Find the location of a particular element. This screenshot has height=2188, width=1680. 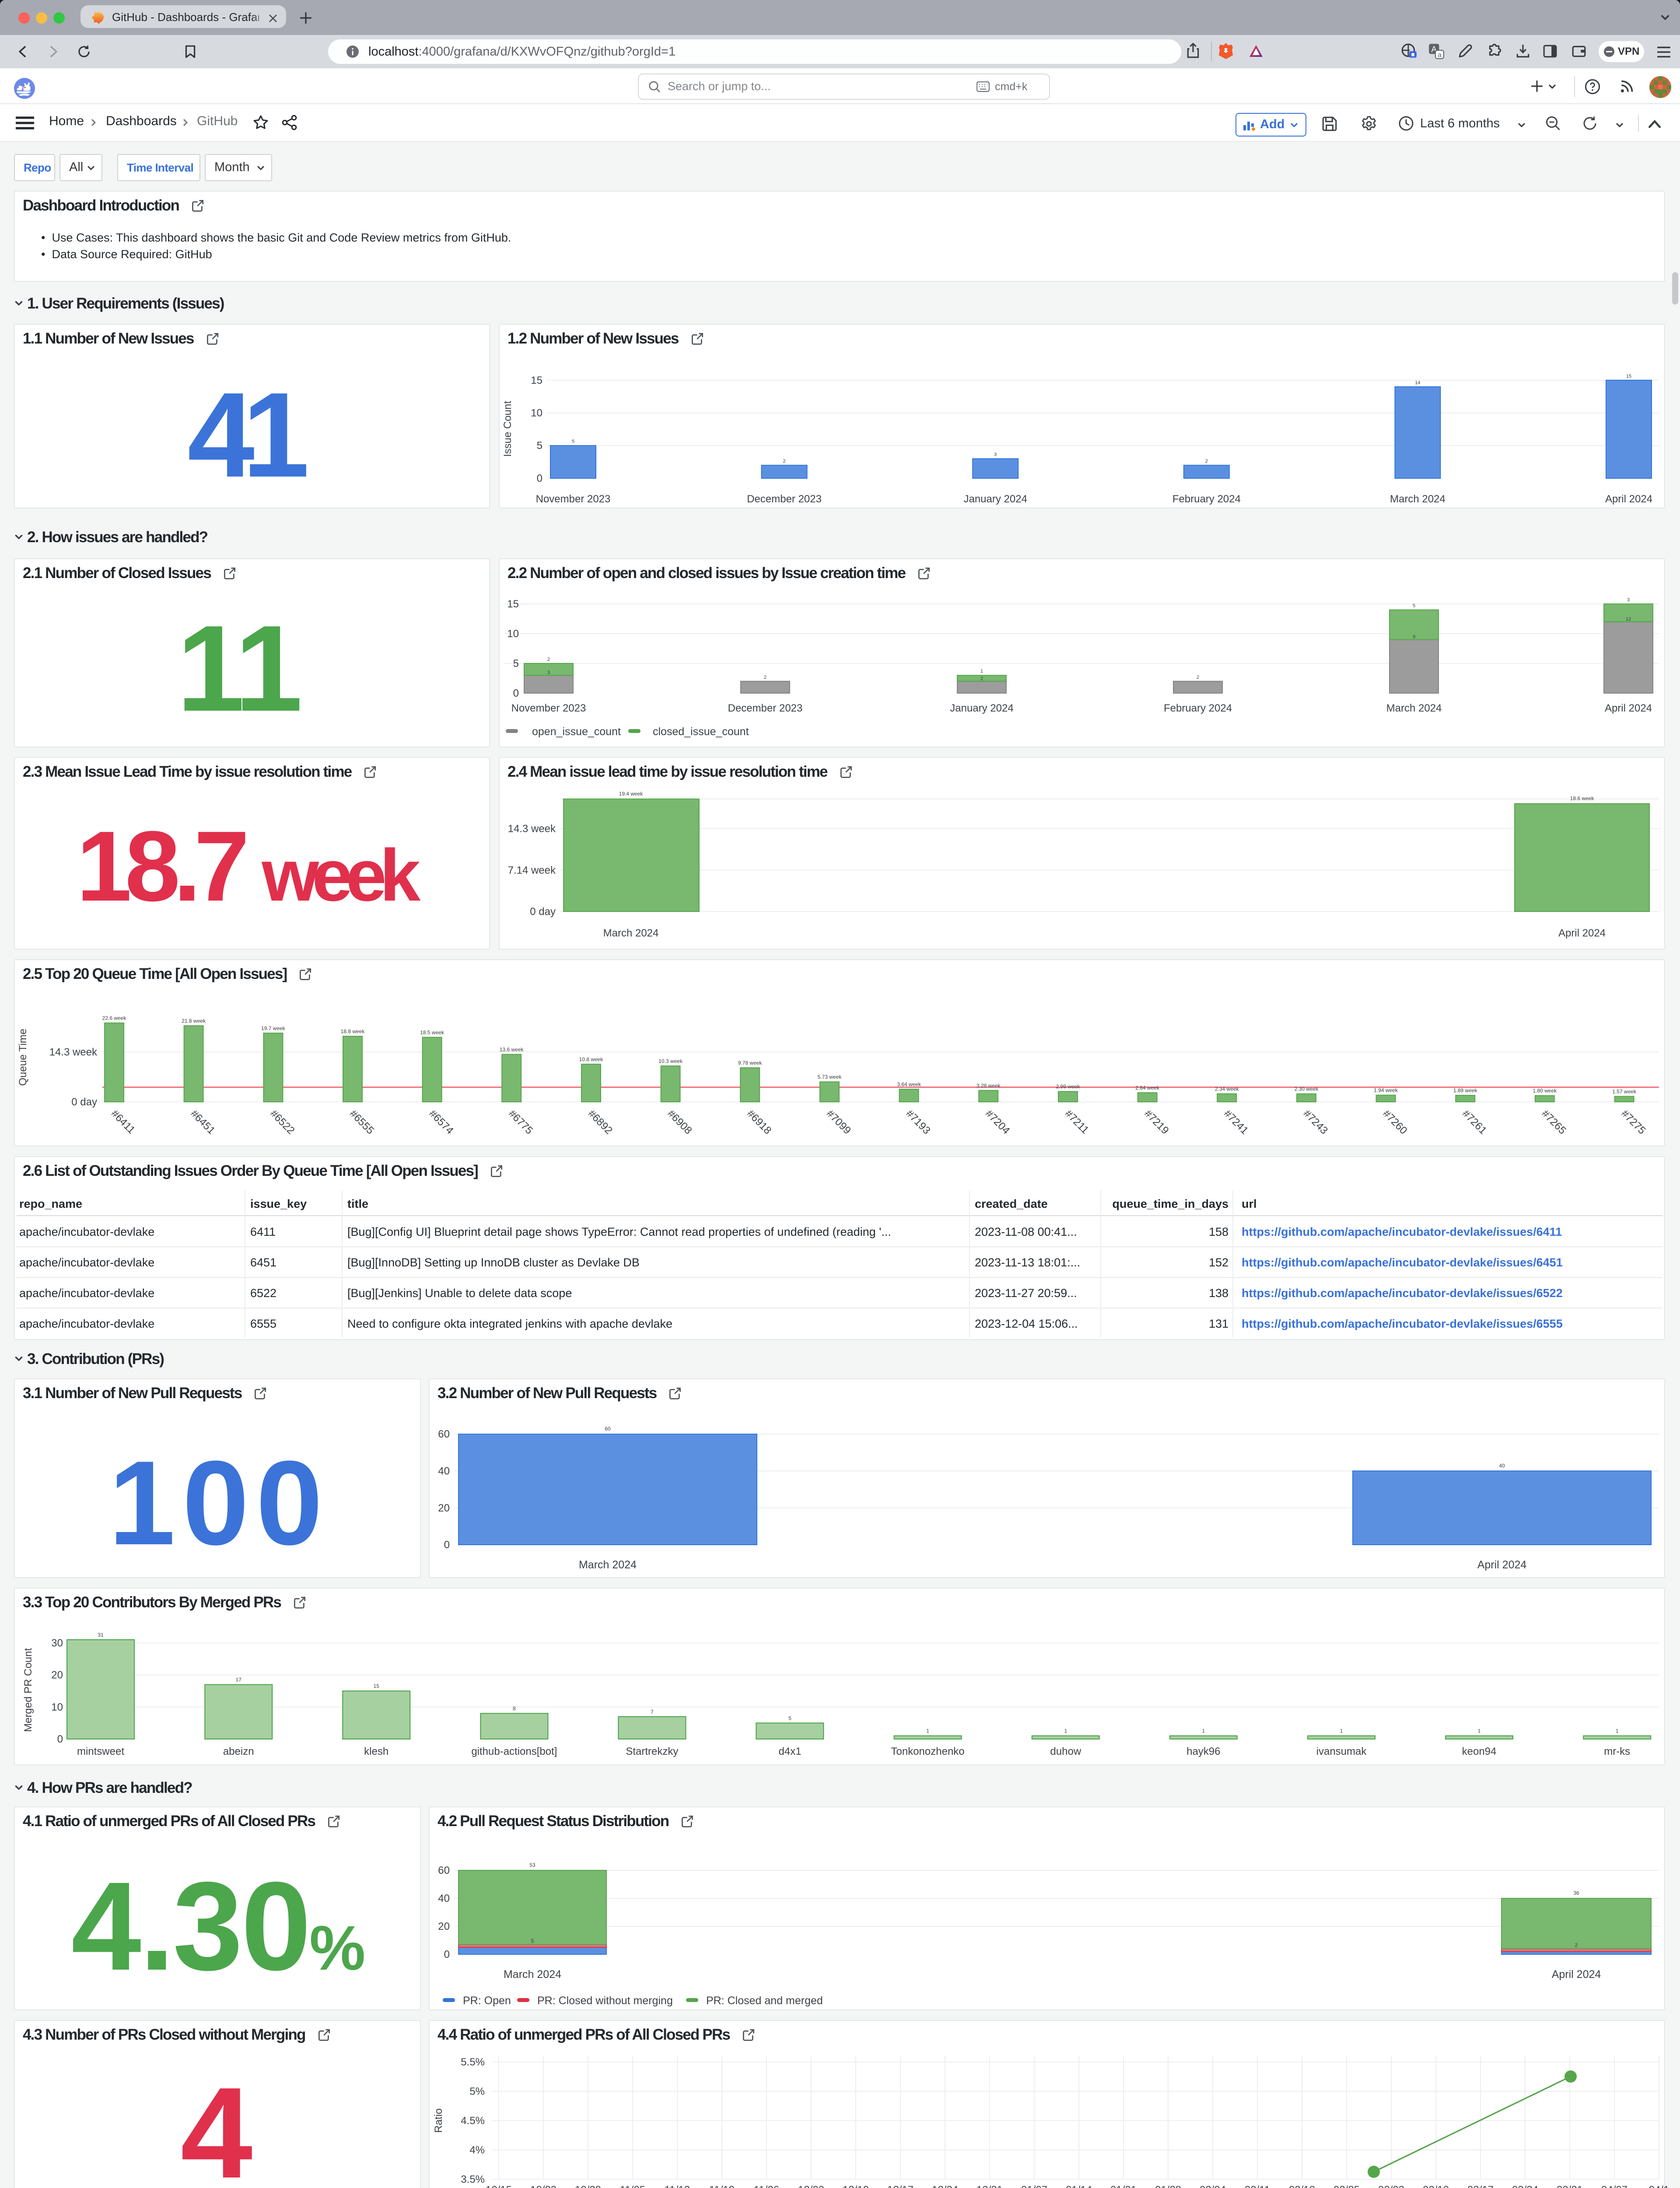

svg-text: 6451 is located at coordinates (263, 1262).